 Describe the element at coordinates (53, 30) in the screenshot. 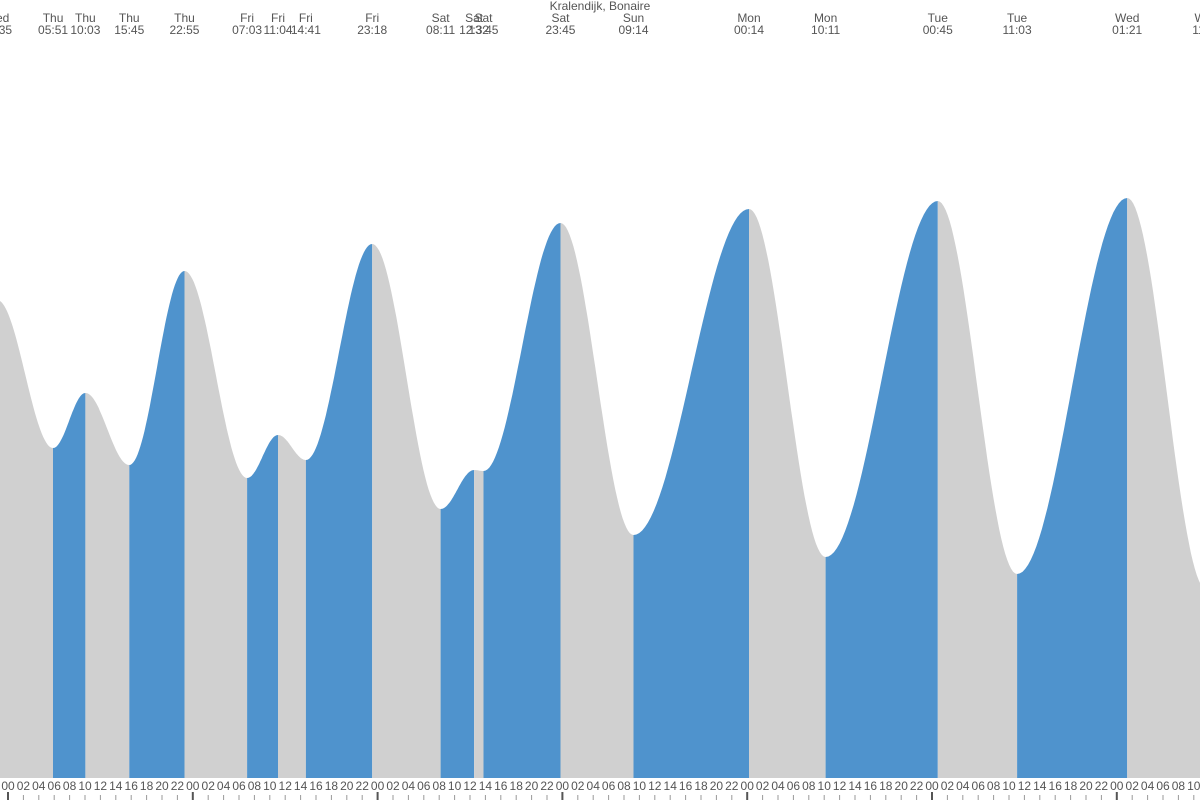

I see `extreme-time: 05:51` at that location.